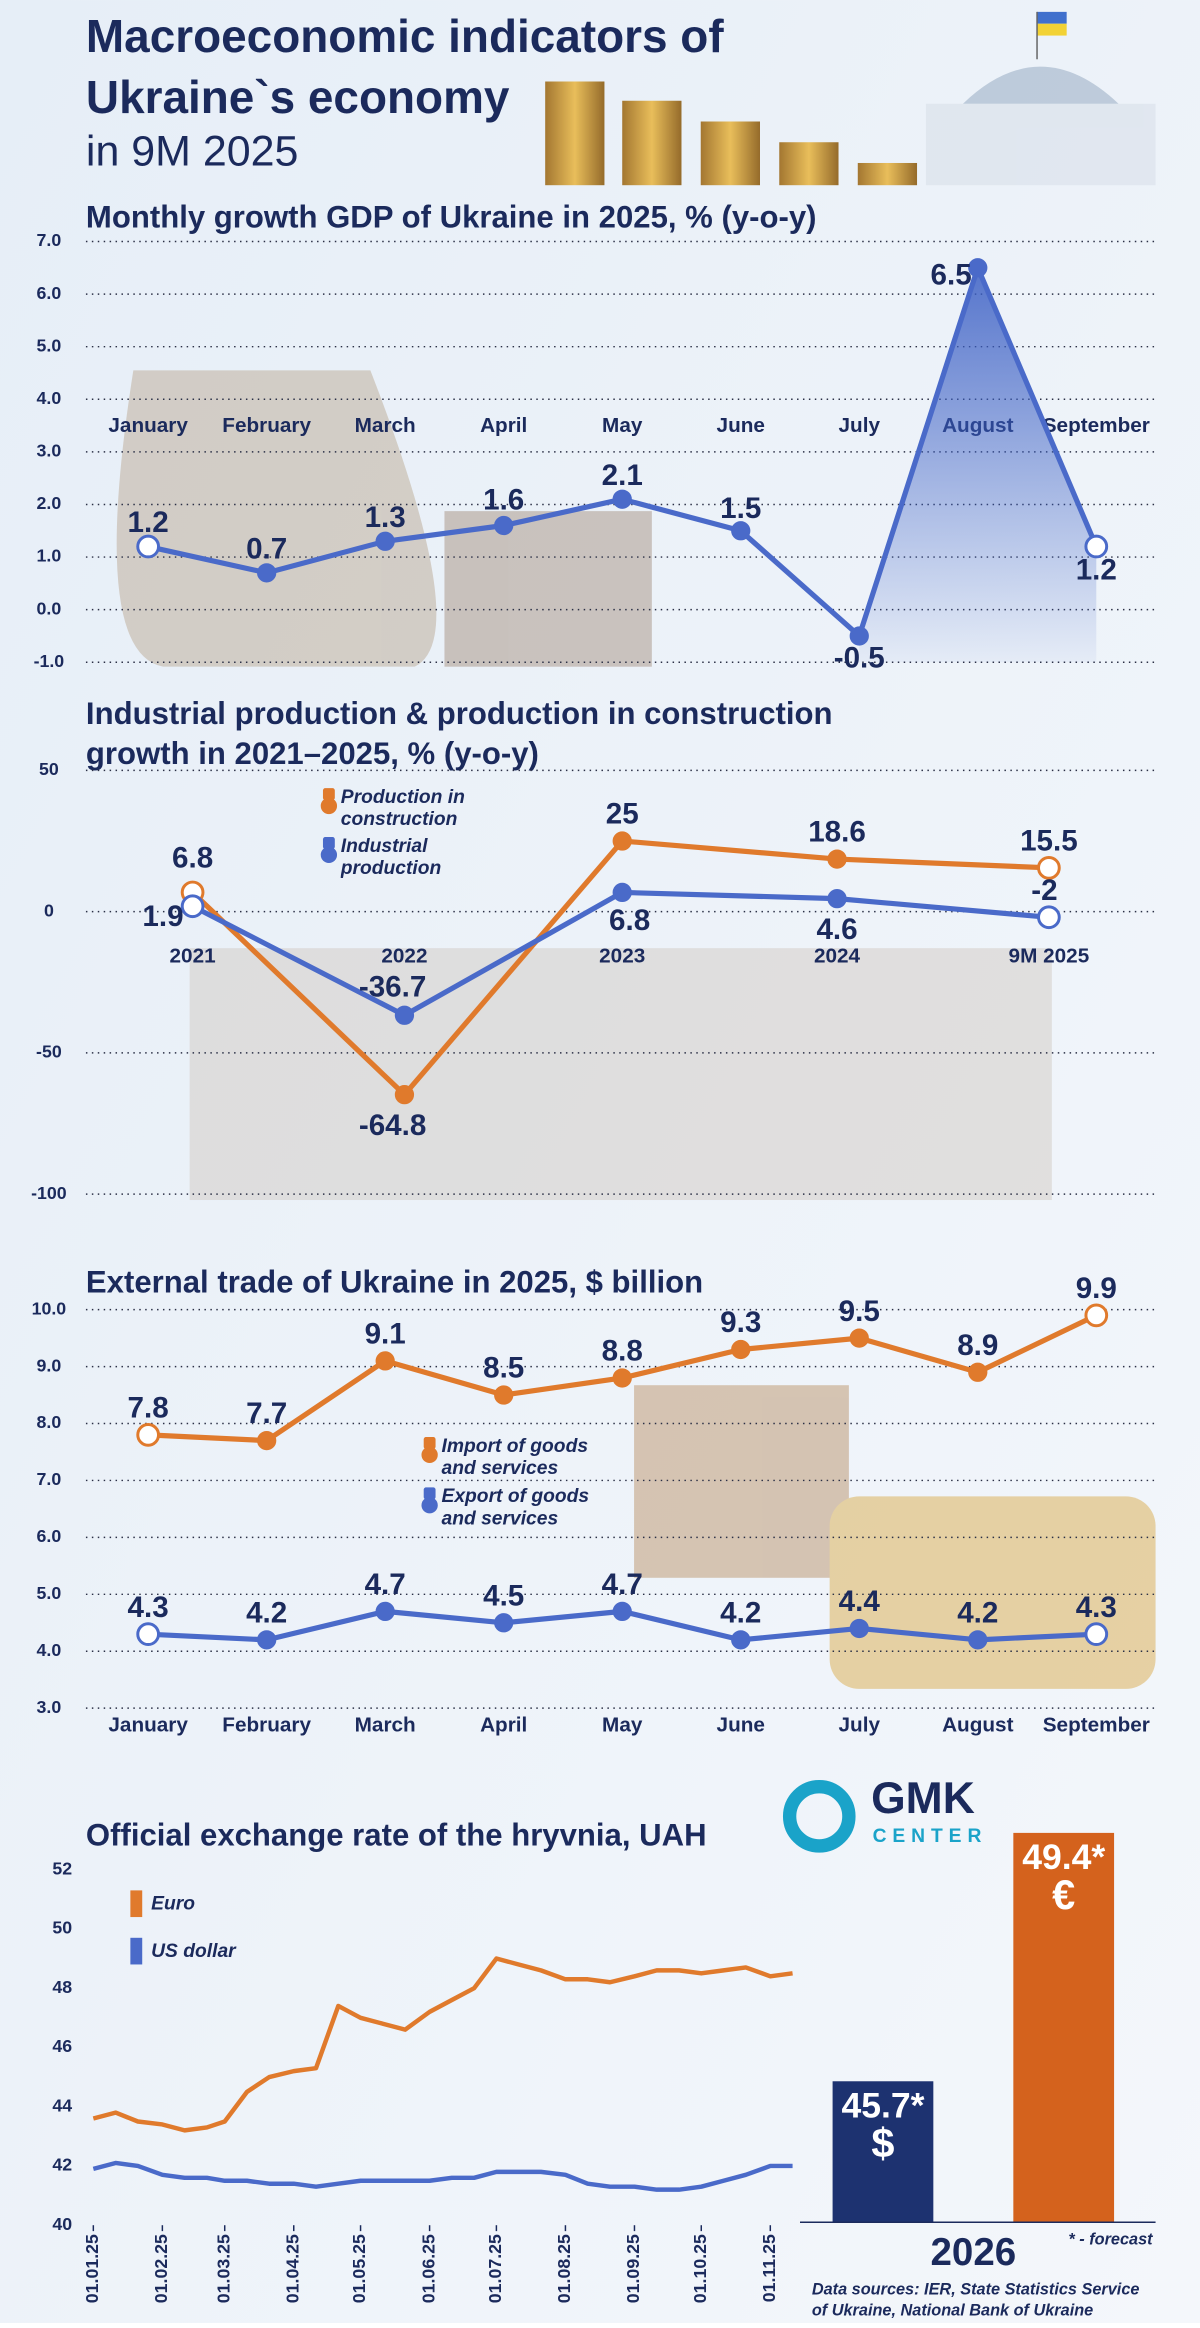 Image resolution: width=1200 pixels, height=2328 pixels. Describe the element at coordinates (161, 2268) in the screenshot. I see `x-tick-label: 01.02.25` at that location.